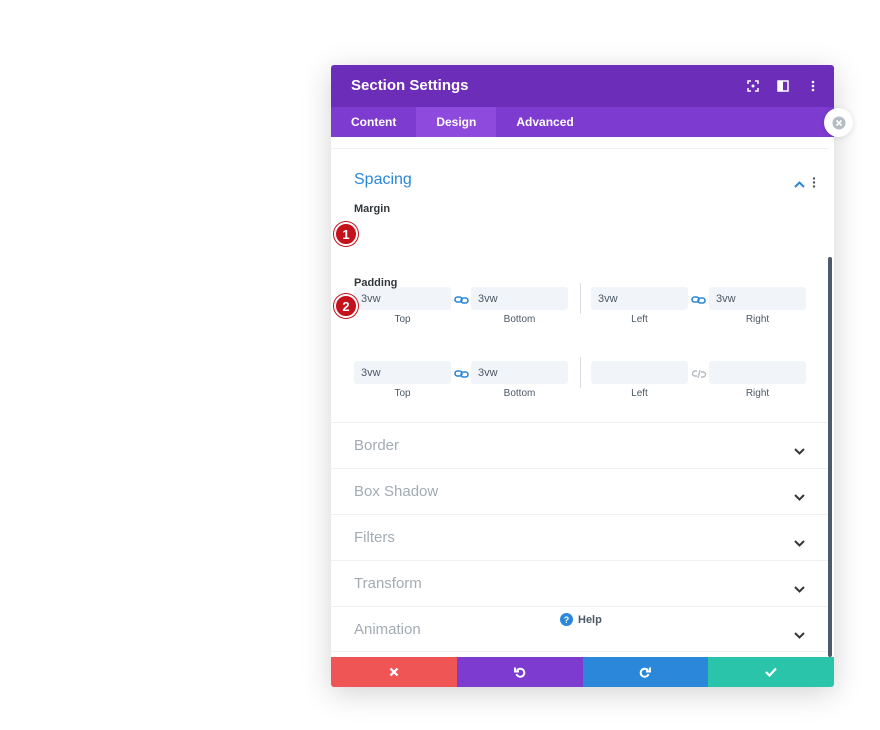 This screenshot has height=730, width=880. I want to click on margin-bottom-label: Bottom, so click(519, 319).